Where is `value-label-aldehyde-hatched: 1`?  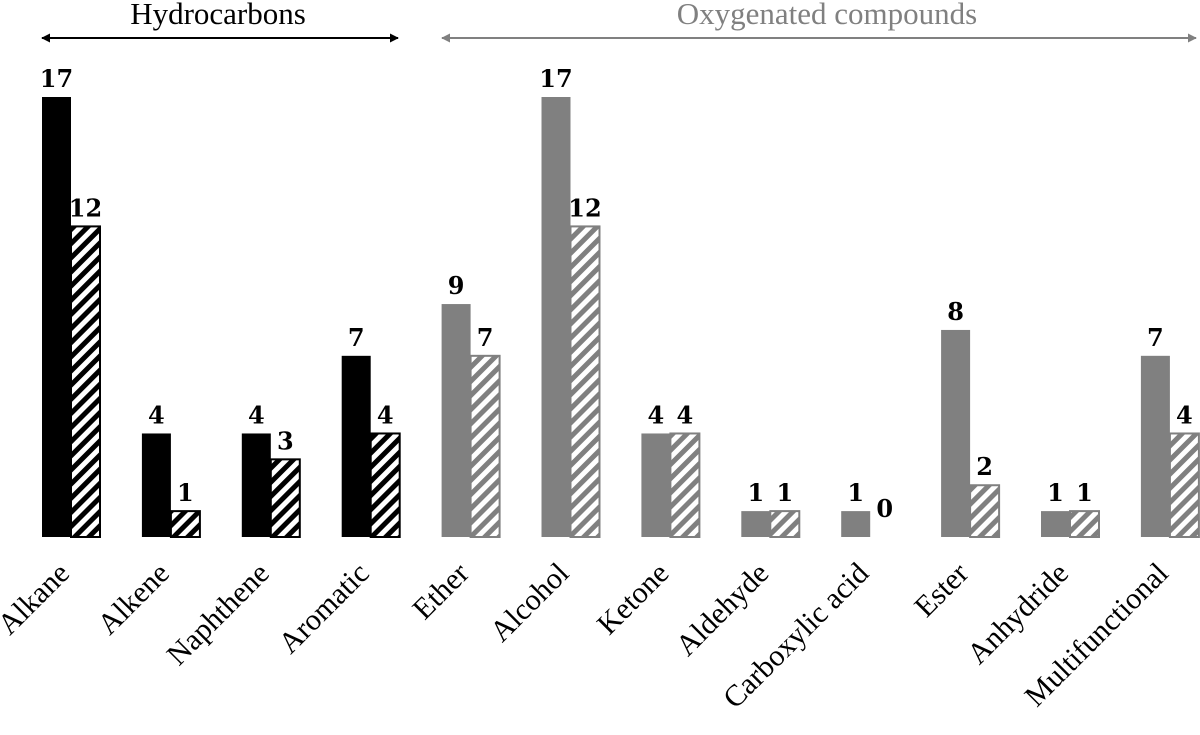 value-label-aldehyde-hatched: 1 is located at coordinates (784, 492).